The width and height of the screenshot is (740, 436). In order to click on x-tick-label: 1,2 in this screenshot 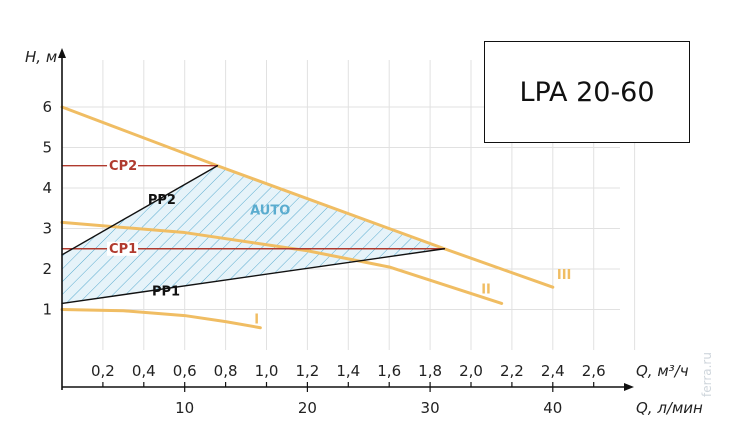, I will do `click(307, 371)`.